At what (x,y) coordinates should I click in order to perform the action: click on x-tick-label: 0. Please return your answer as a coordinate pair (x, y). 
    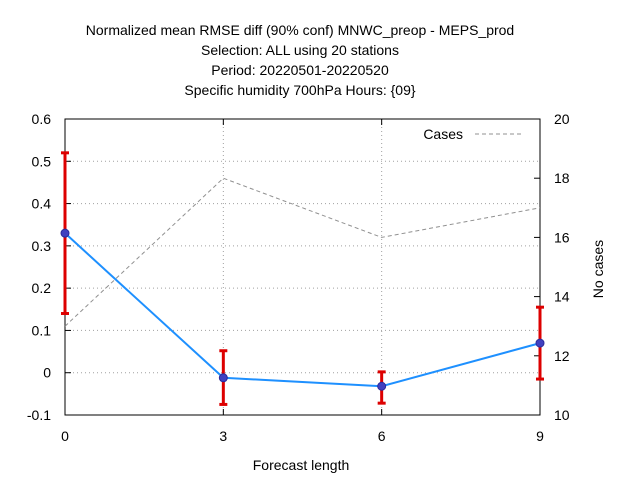
    Looking at the image, I should click on (65, 436).